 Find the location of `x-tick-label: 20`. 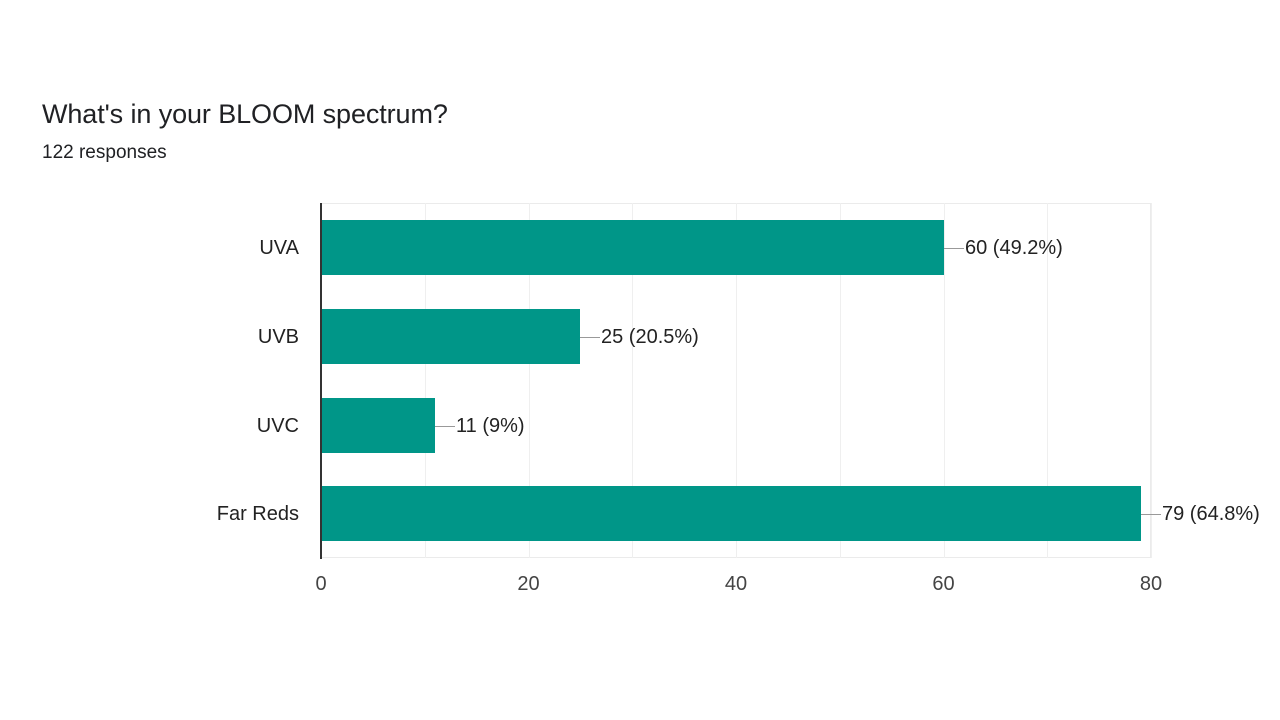

x-tick-label: 20 is located at coordinates (528, 584).